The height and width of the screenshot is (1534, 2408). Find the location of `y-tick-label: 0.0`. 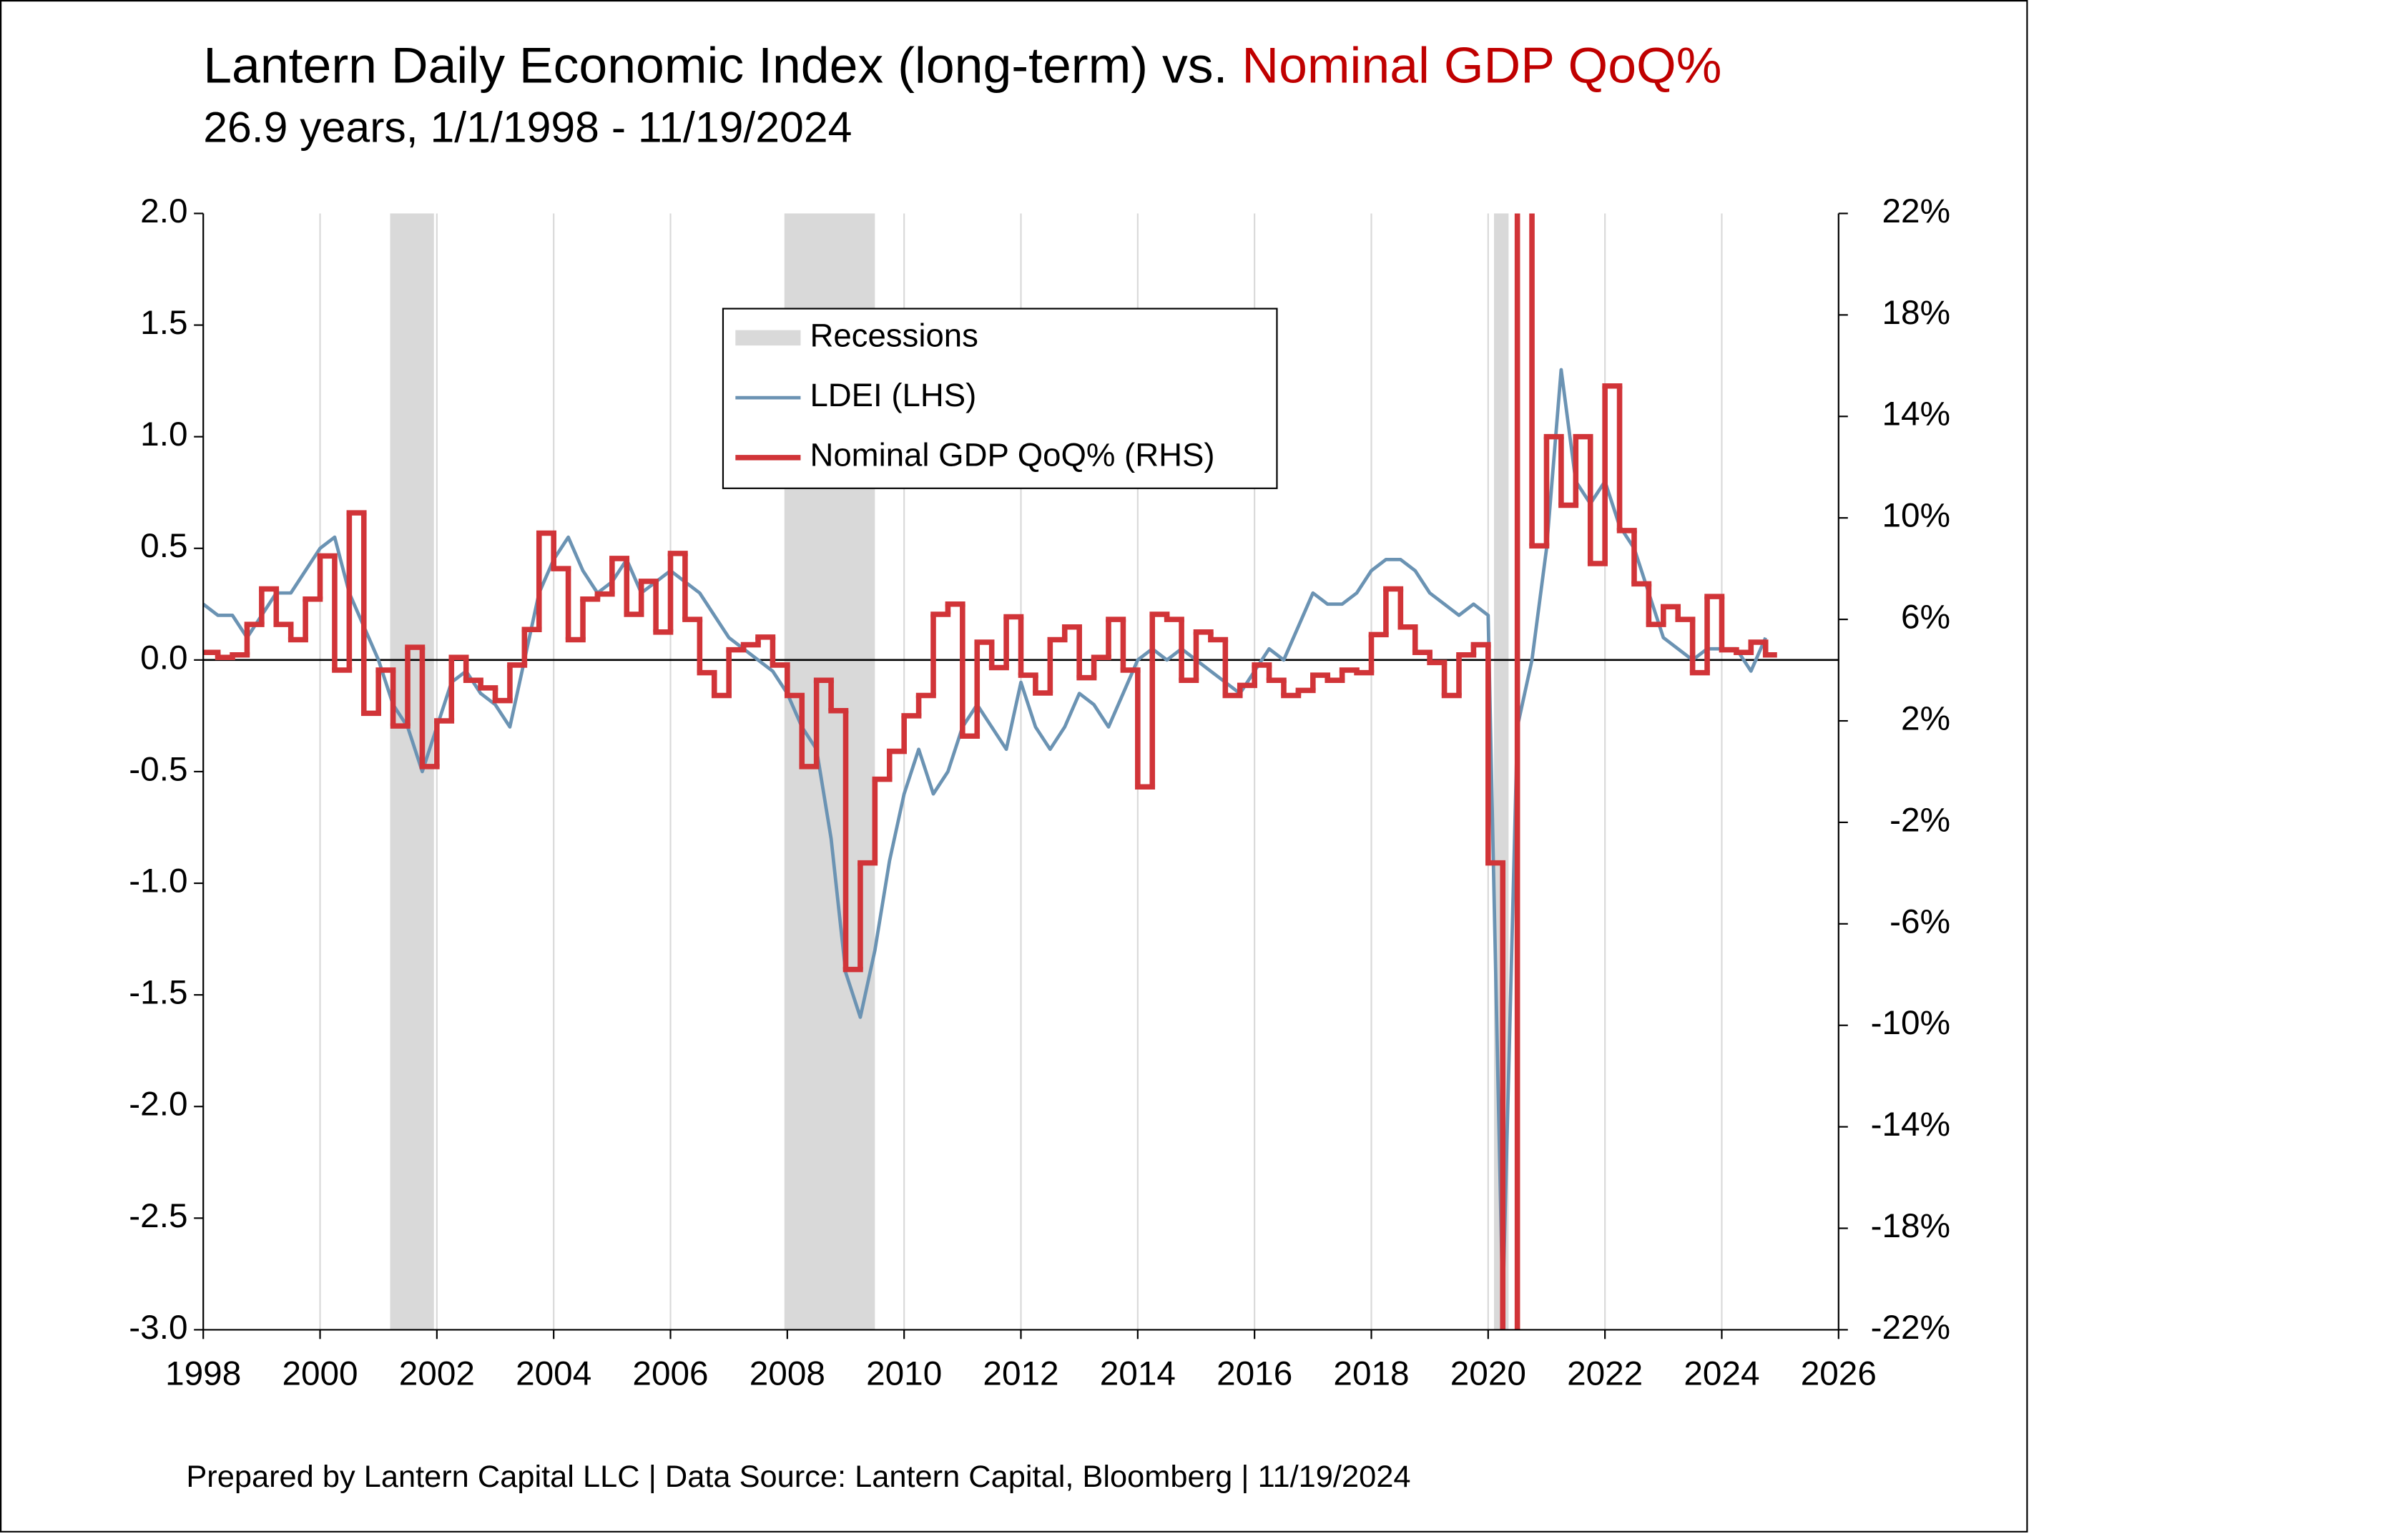

y-tick-label: 0.0 is located at coordinates (164, 658).